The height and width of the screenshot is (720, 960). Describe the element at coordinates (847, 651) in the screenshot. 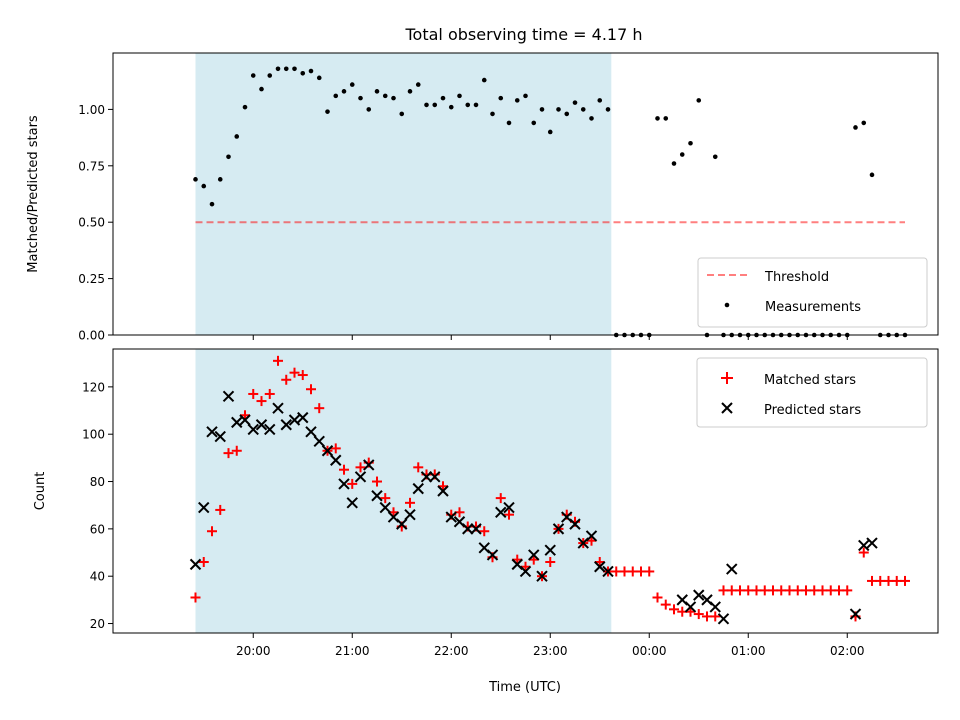

I see `bottom-x-tick-label: 02:00` at that location.